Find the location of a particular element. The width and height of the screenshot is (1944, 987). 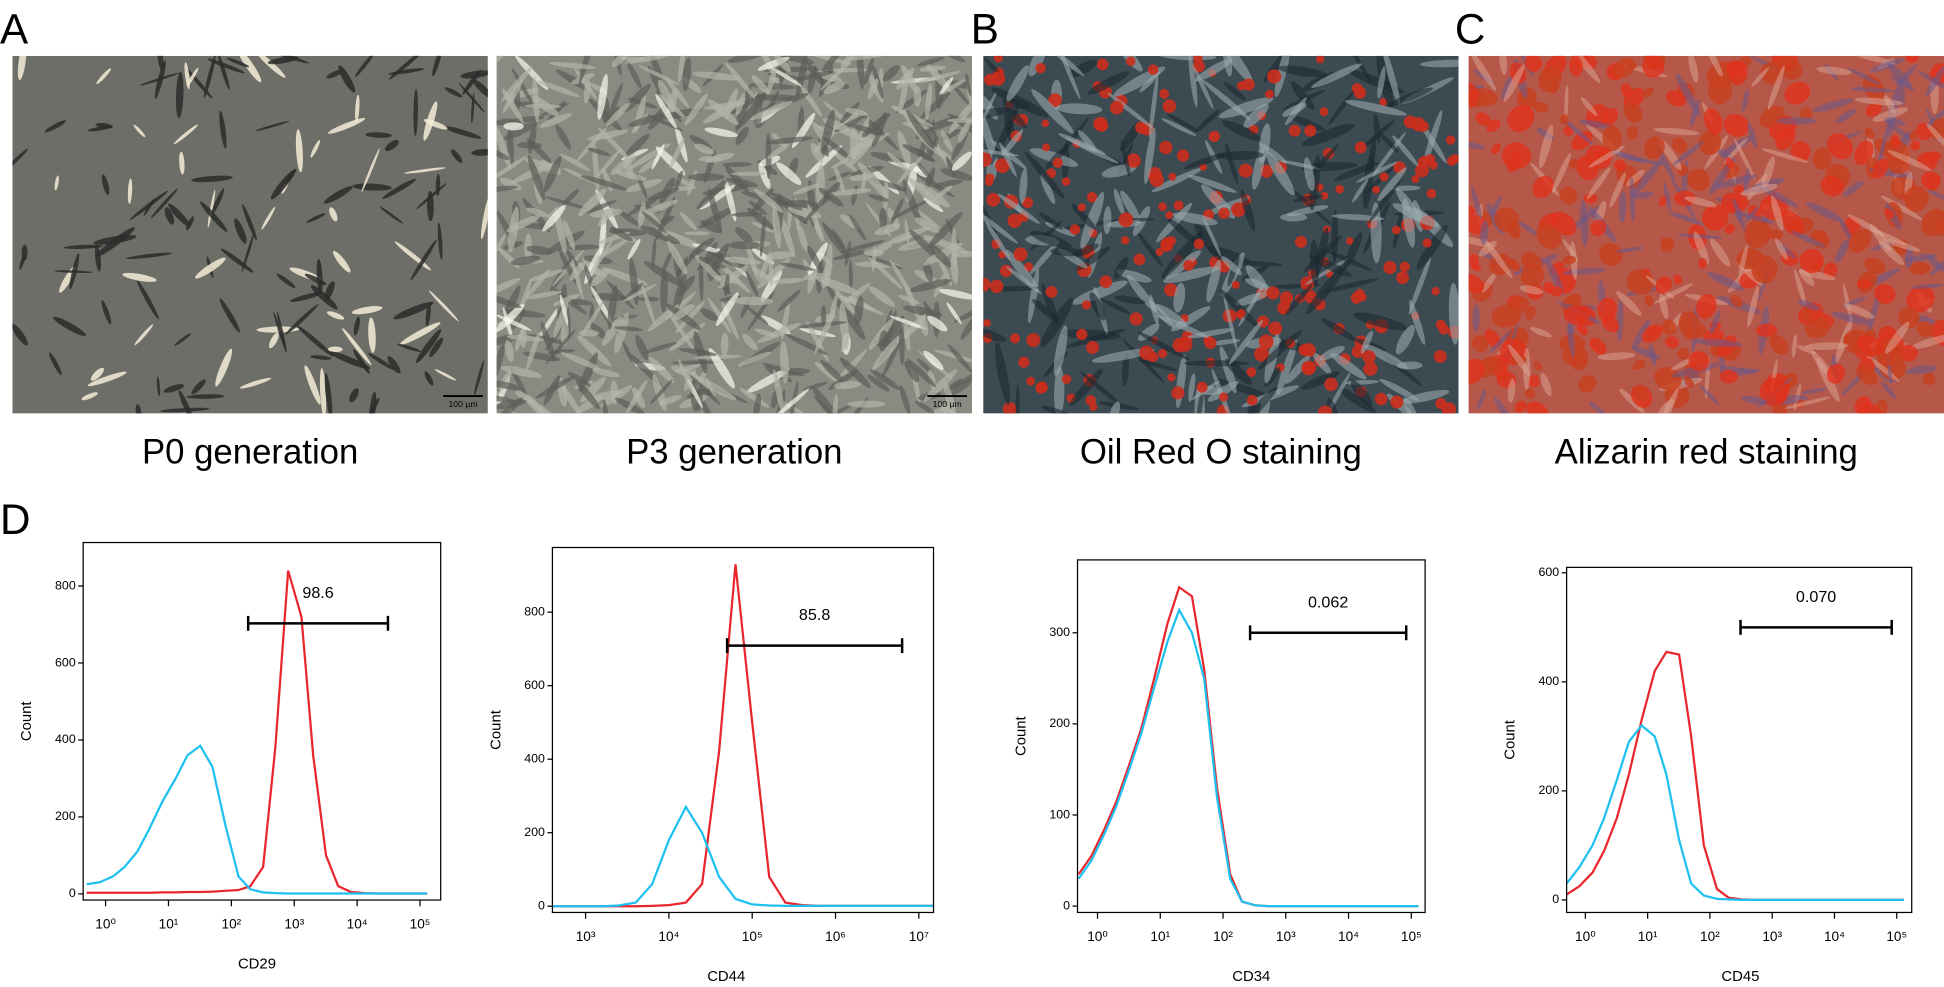

micrograph: 100 µm is located at coordinates (250, 234).